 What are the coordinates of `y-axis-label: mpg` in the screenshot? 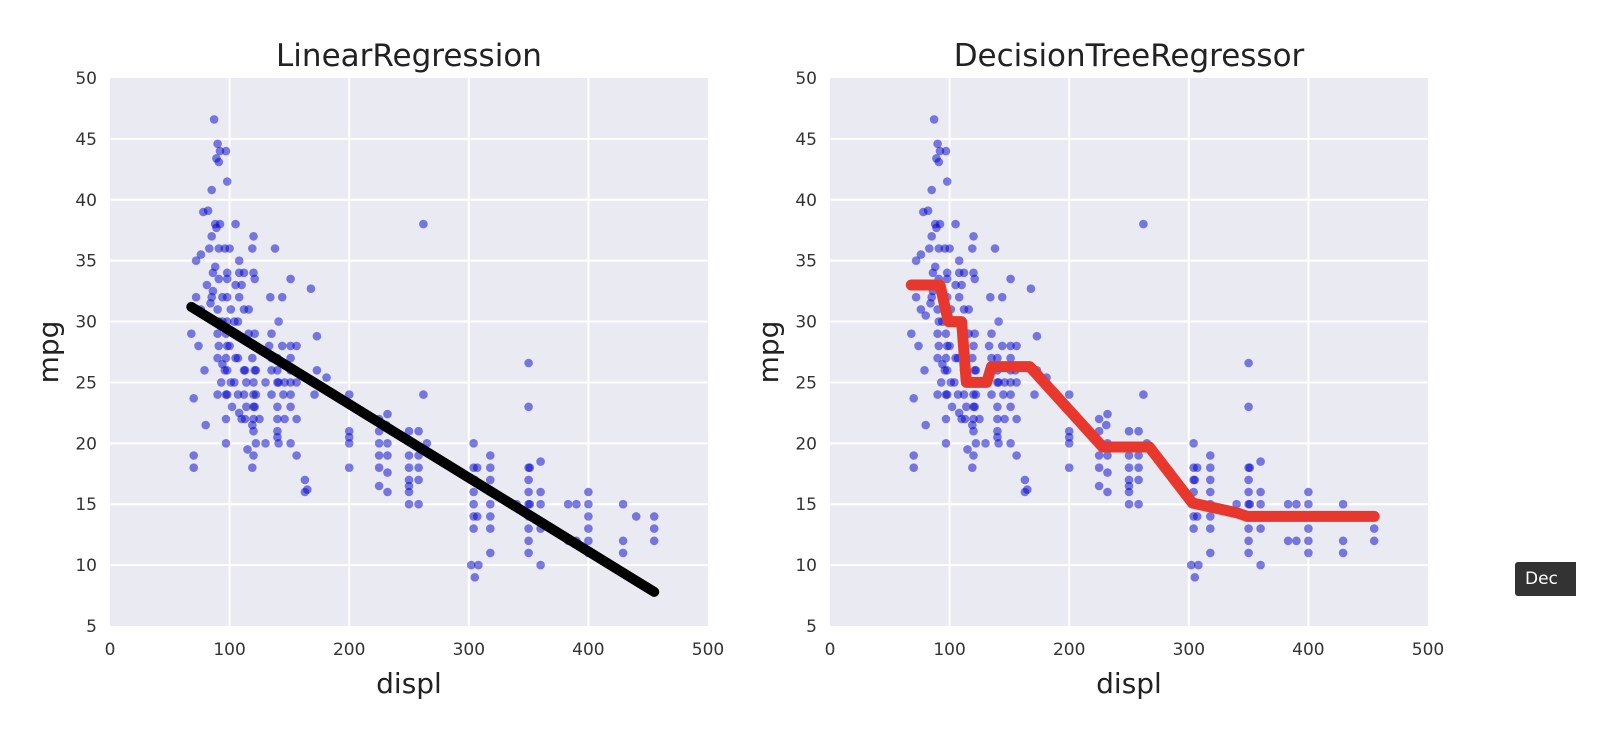 It's located at (768, 352).